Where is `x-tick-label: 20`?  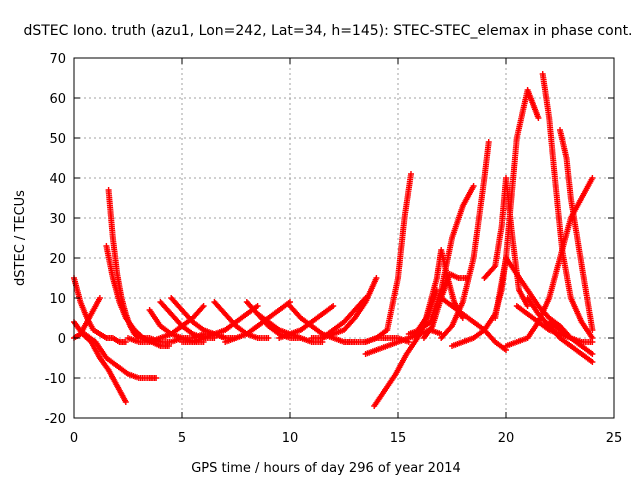
x-tick-label: 20 is located at coordinates (506, 438).